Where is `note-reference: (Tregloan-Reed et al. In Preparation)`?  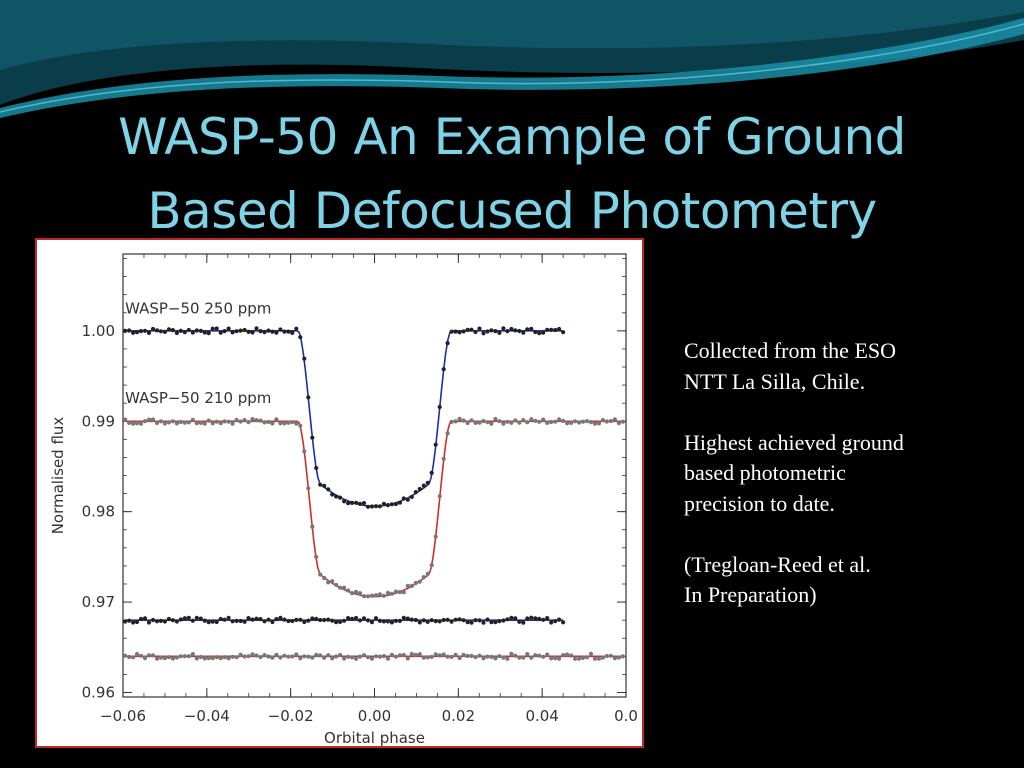 note-reference: (Tregloan-Reed et al. In Preparation) is located at coordinates (844, 580).